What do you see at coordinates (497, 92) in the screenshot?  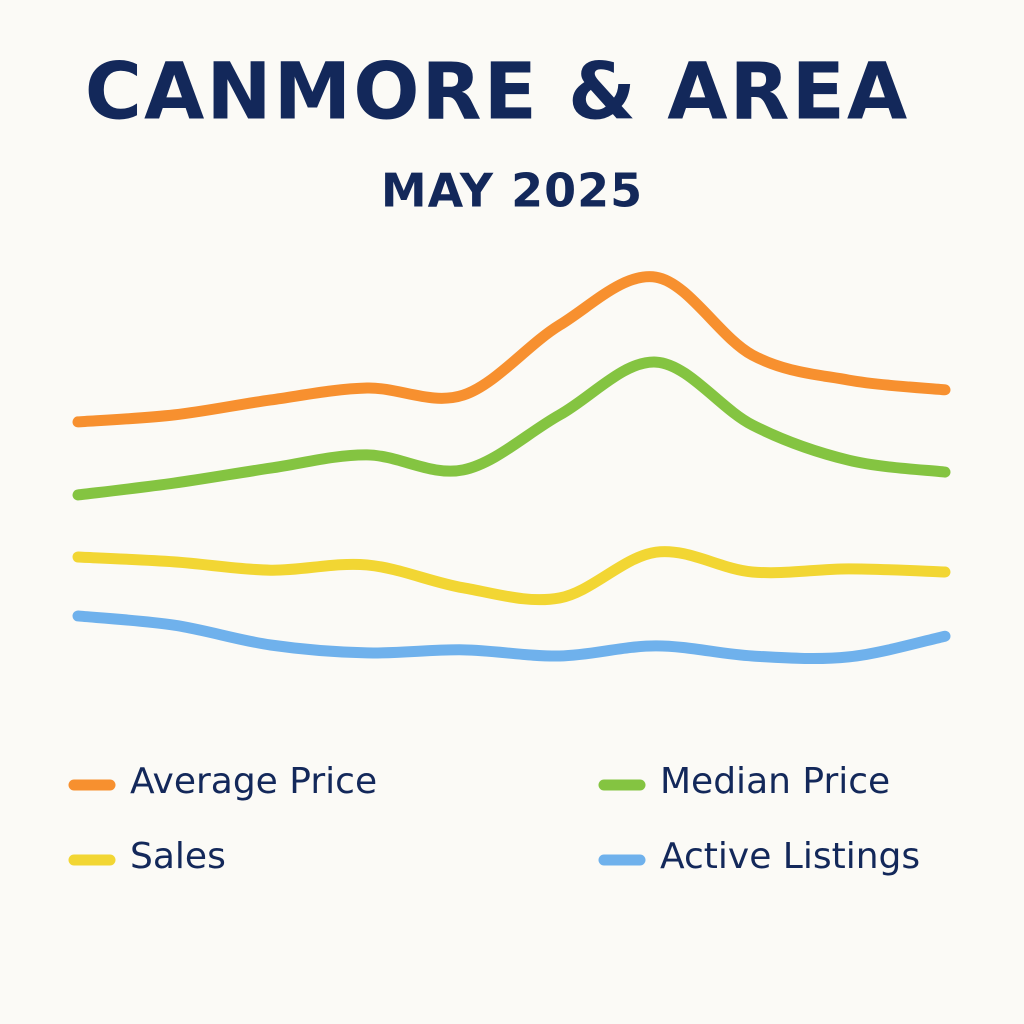 I see `chart-title: CANMORE & AREA` at bounding box center [497, 92].